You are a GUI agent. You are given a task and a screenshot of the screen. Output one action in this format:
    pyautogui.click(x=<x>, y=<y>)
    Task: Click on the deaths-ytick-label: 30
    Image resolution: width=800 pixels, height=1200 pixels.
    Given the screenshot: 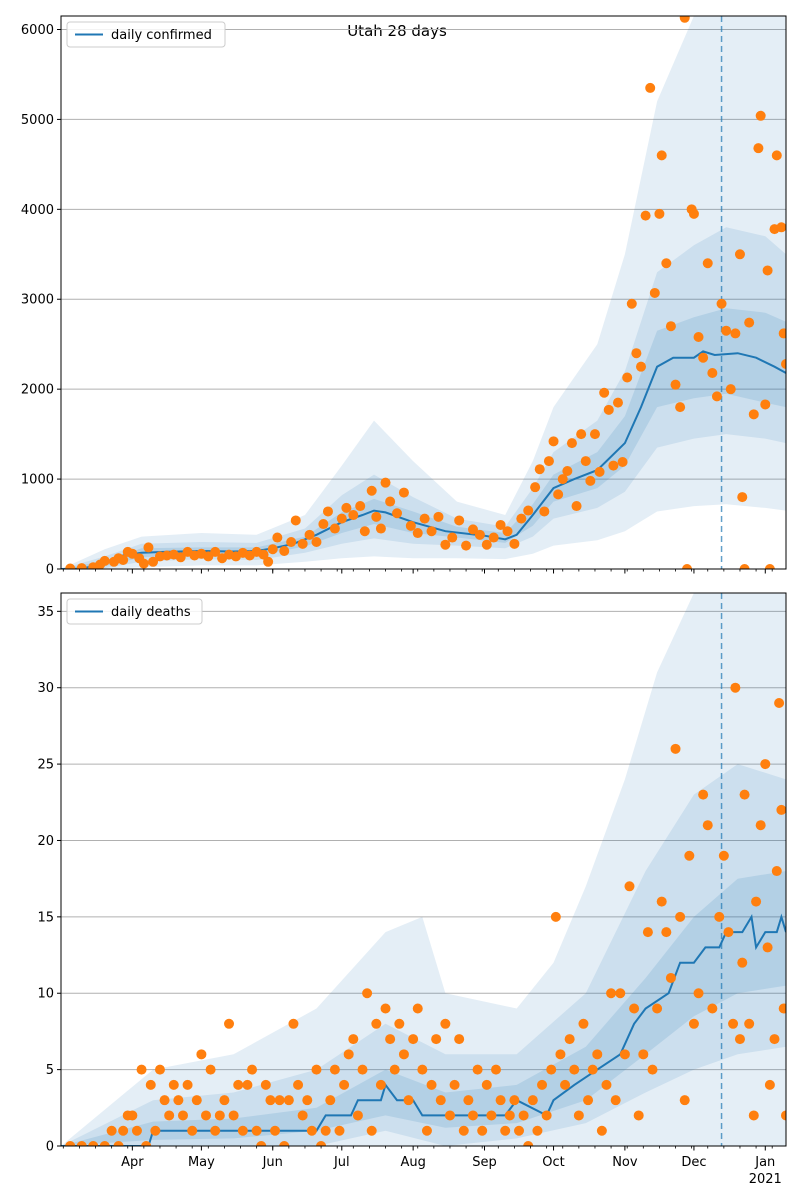 What is the action you would take?
    pyautogui.click(x=45, y=688)
    